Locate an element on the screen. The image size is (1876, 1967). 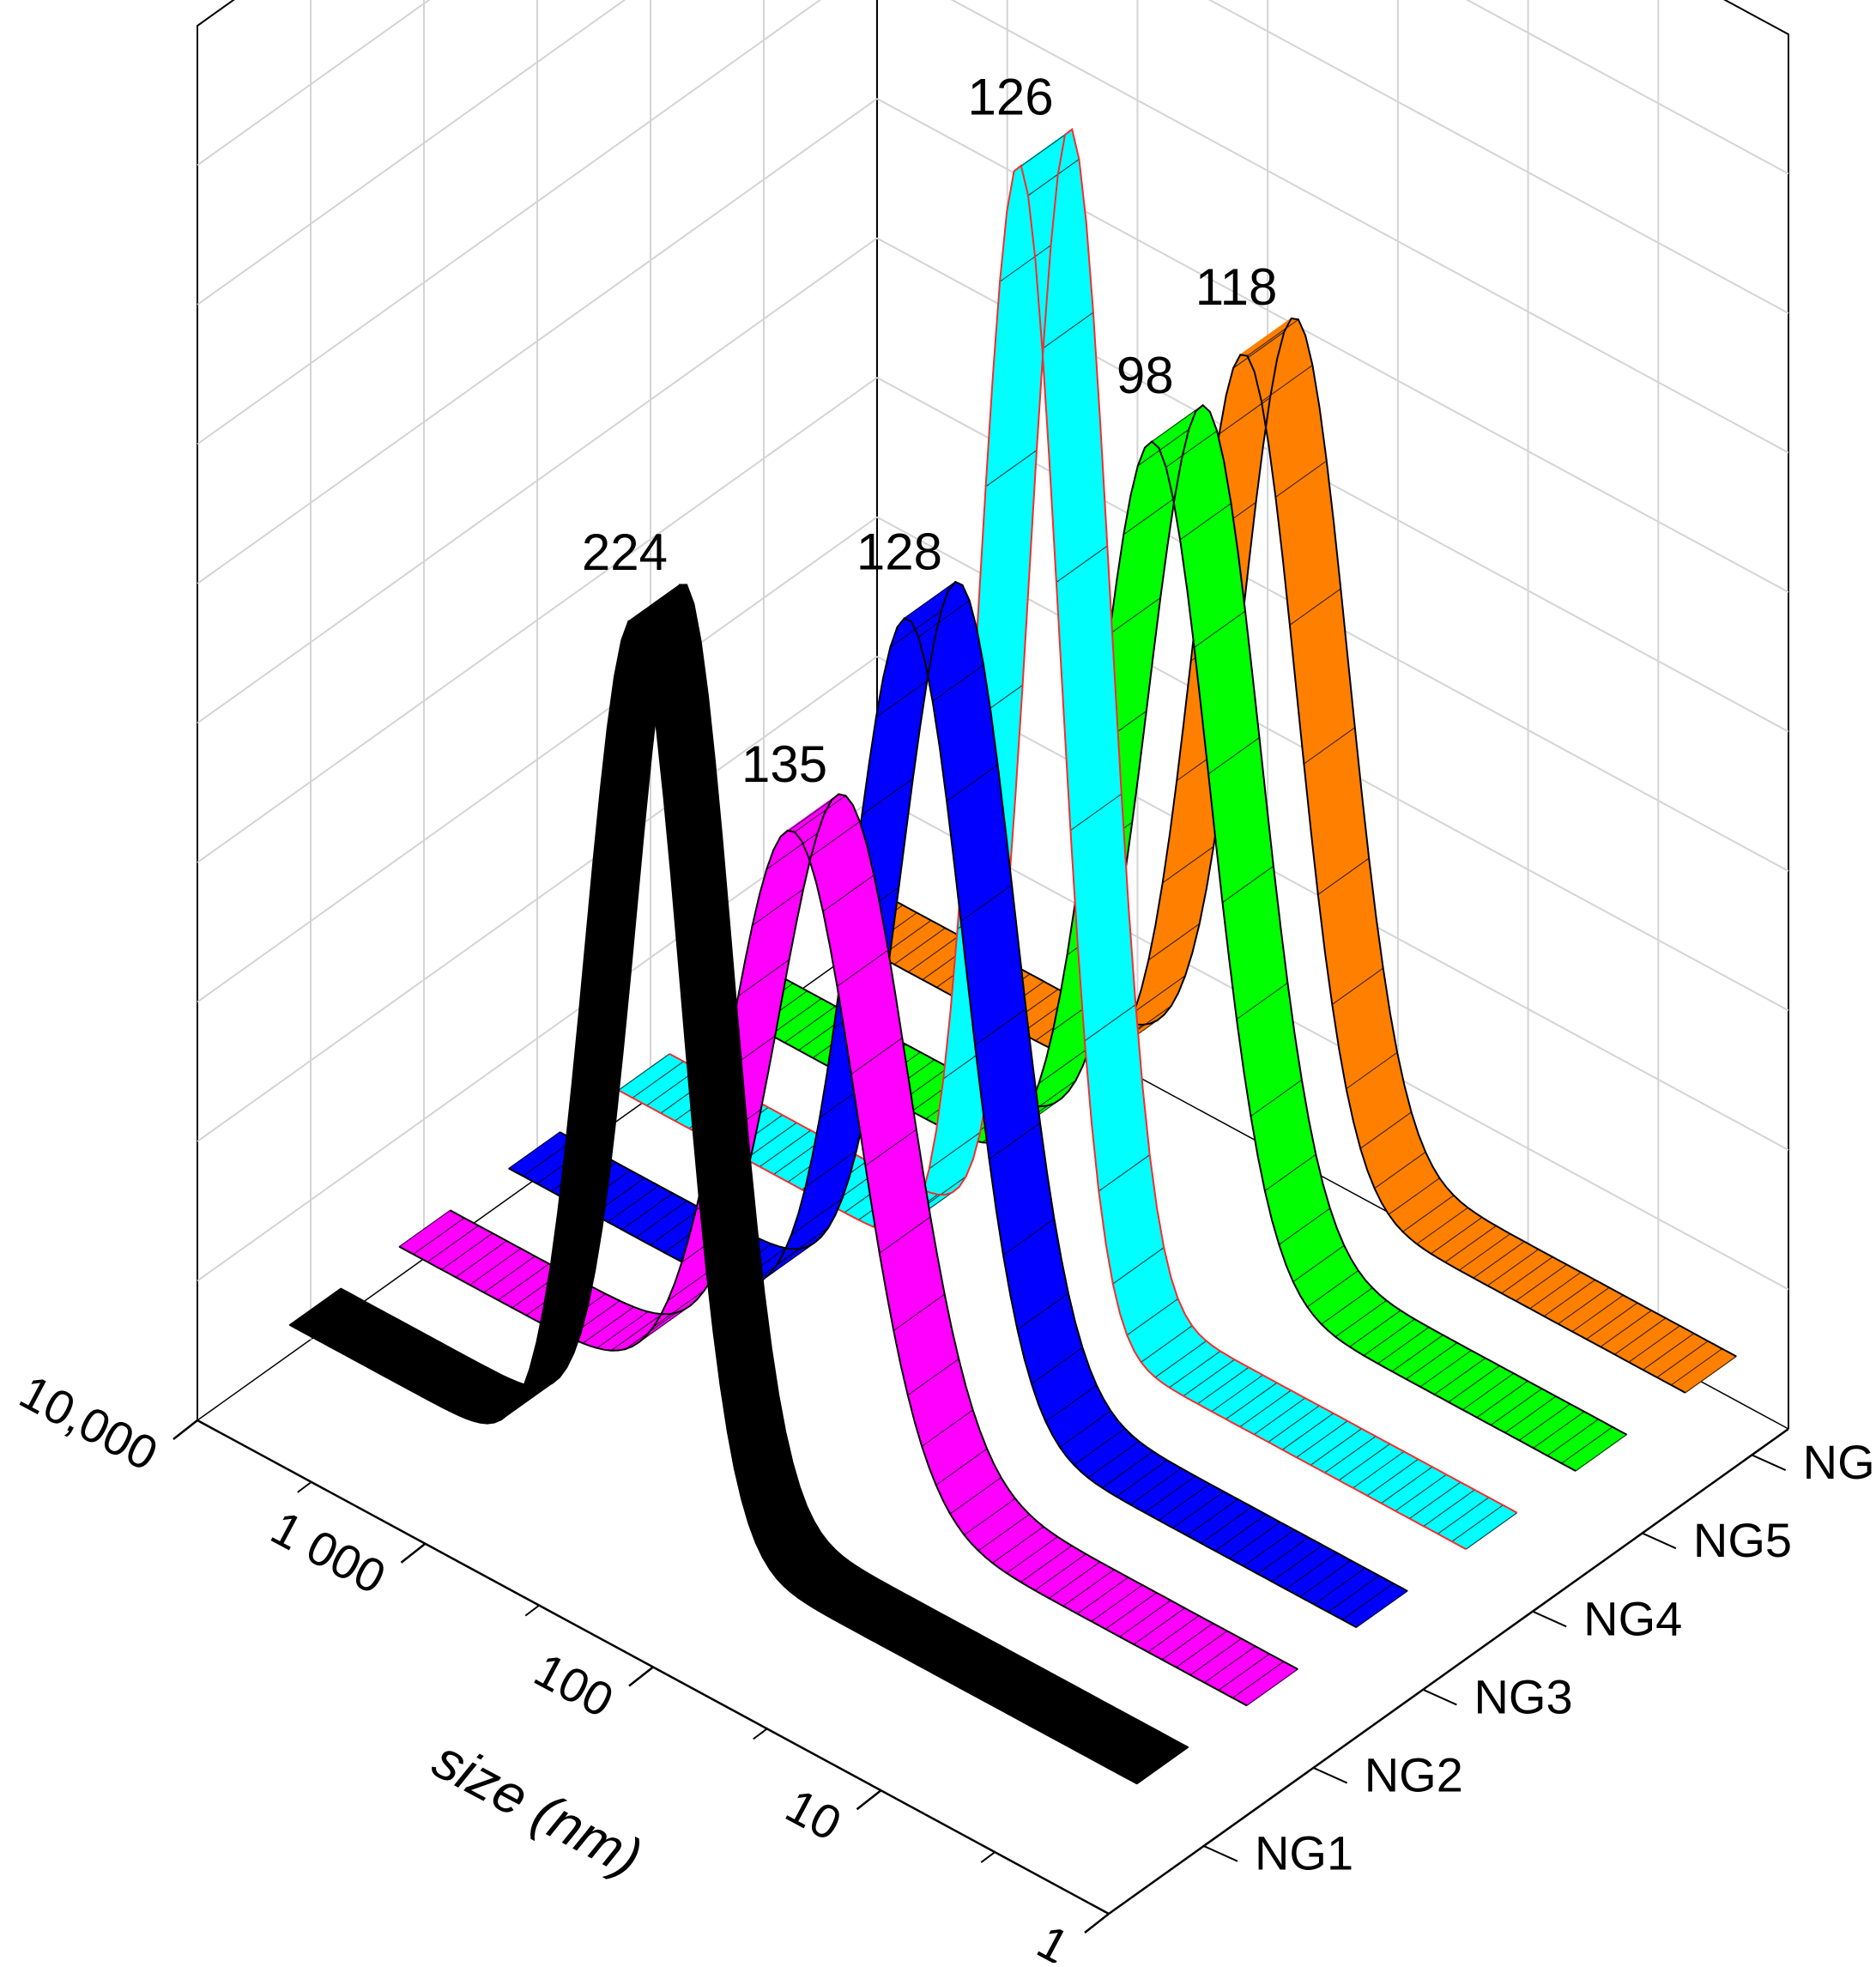
series-tick is located at coordinates (1549, 1619).